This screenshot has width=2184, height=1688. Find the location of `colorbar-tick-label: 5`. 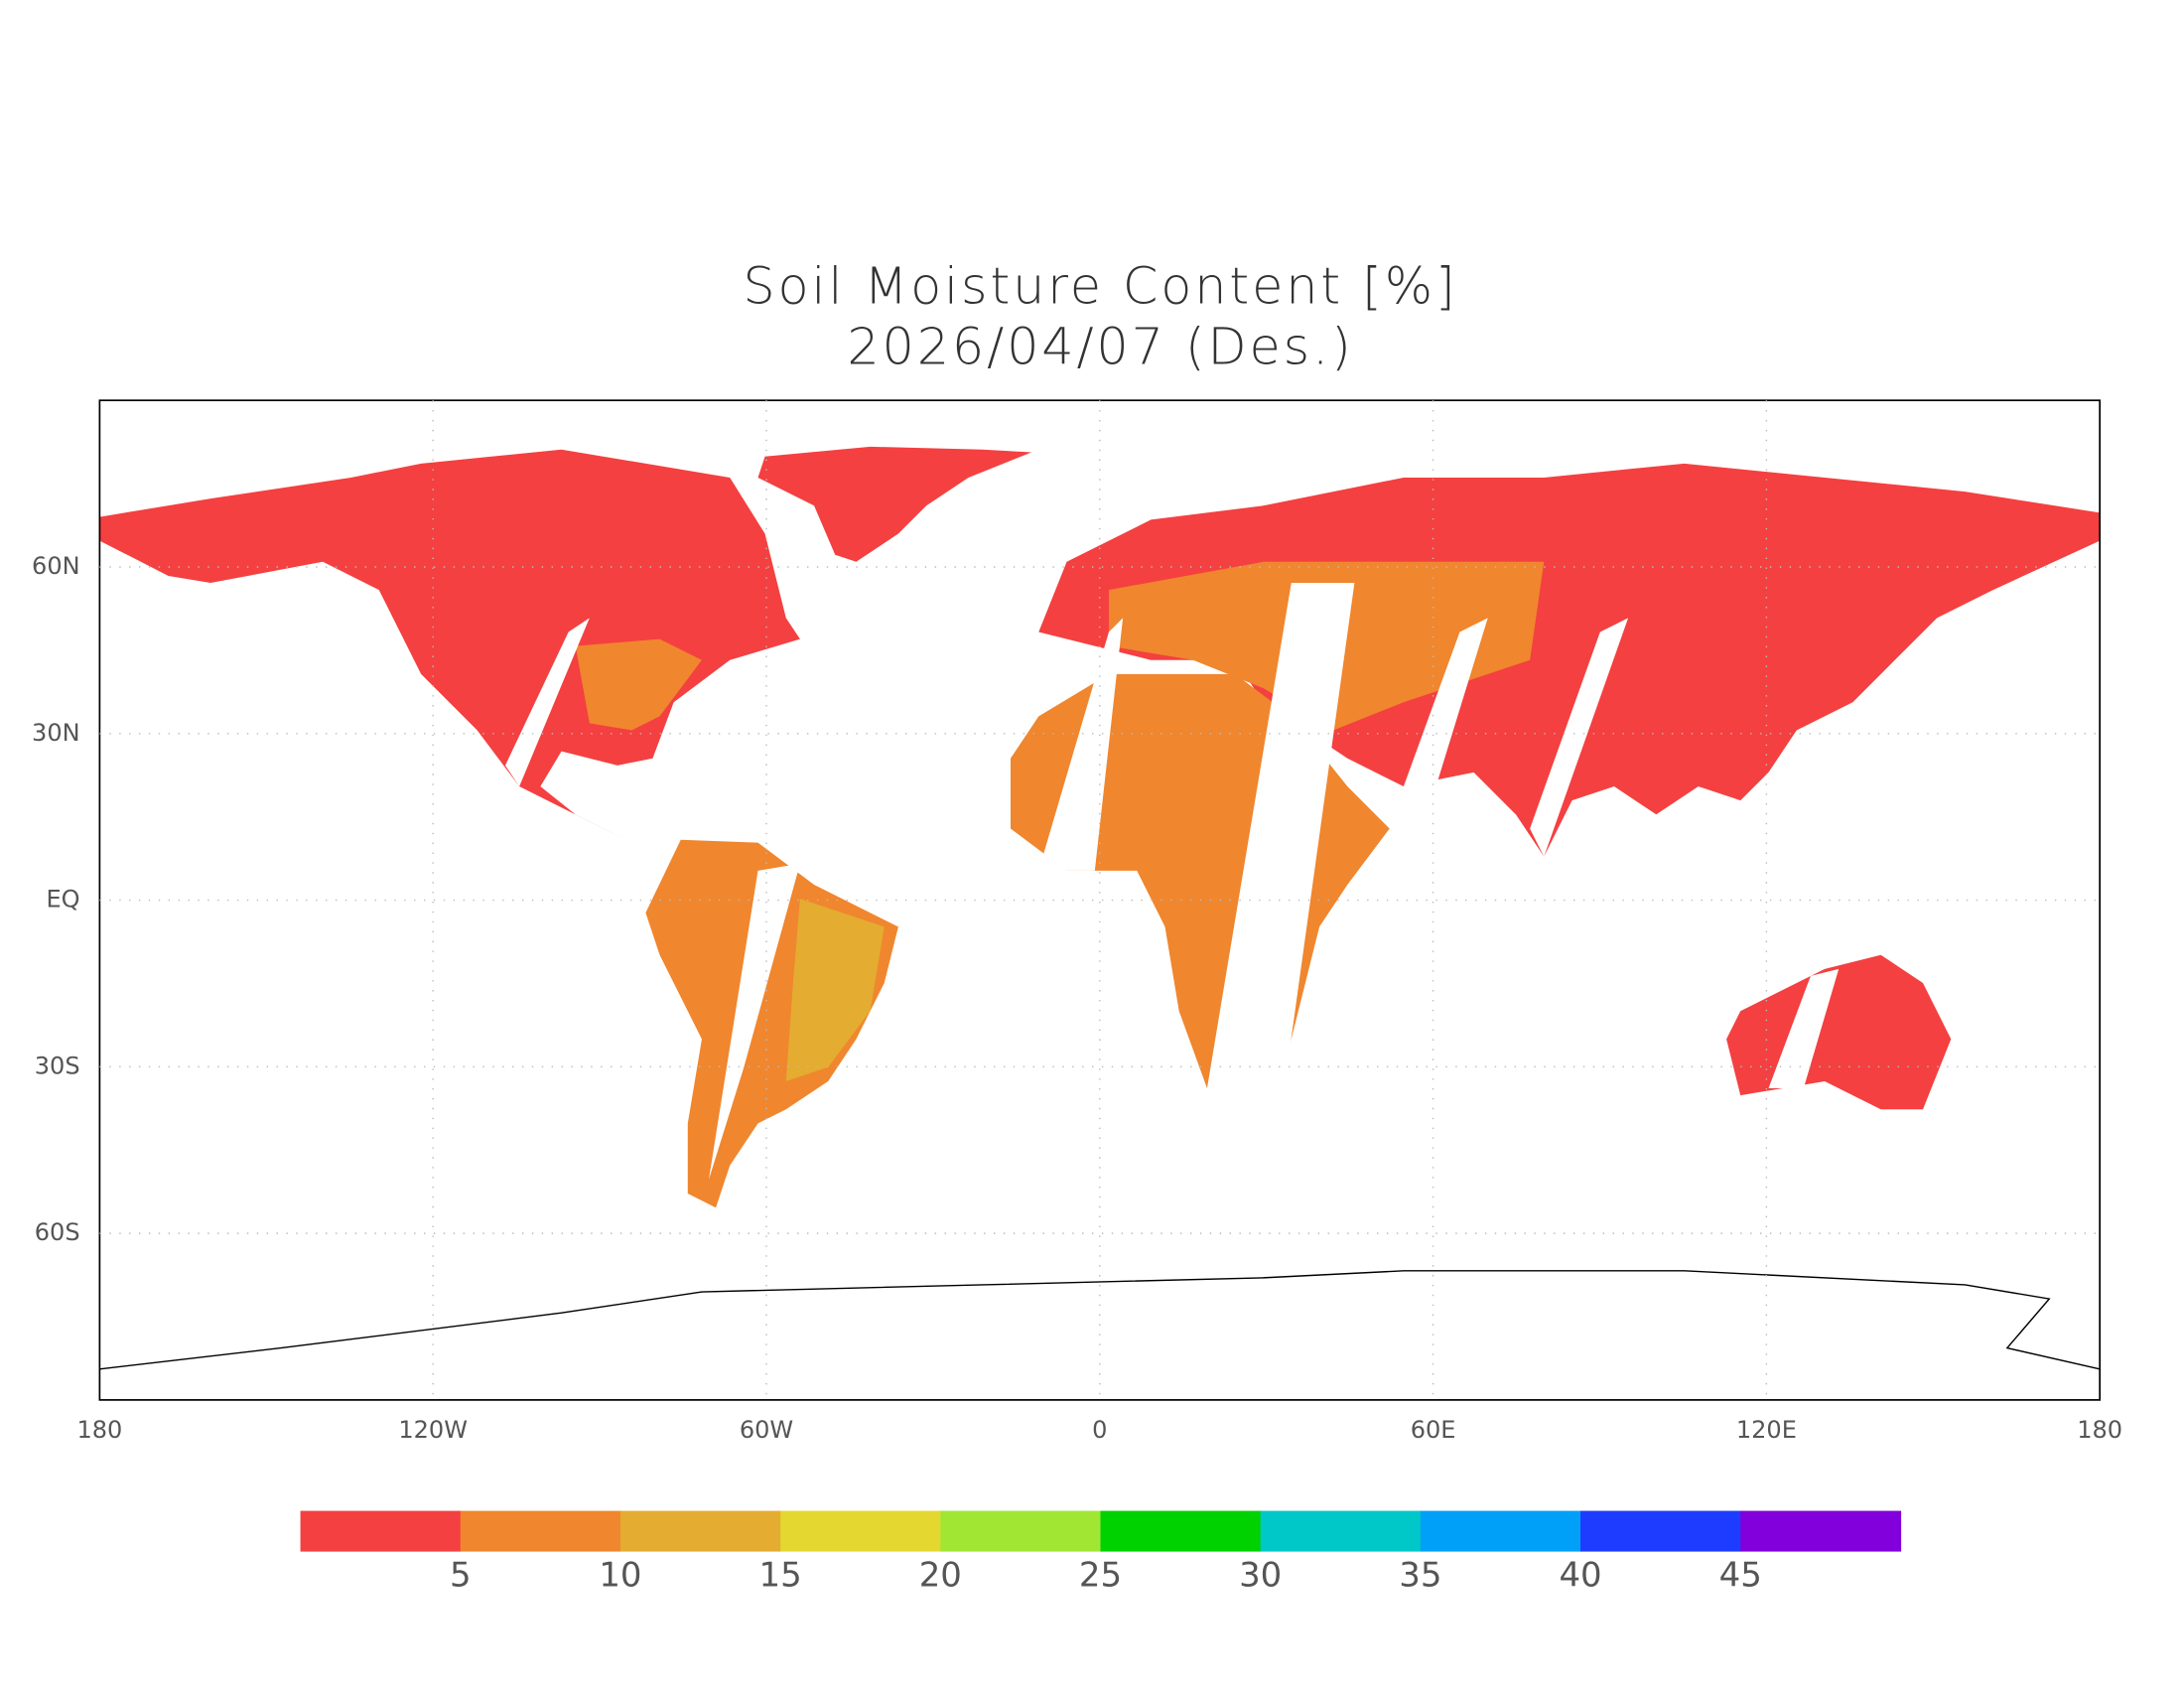

colorbar-tick-label: 5 is located at coordinates (461, 1576).